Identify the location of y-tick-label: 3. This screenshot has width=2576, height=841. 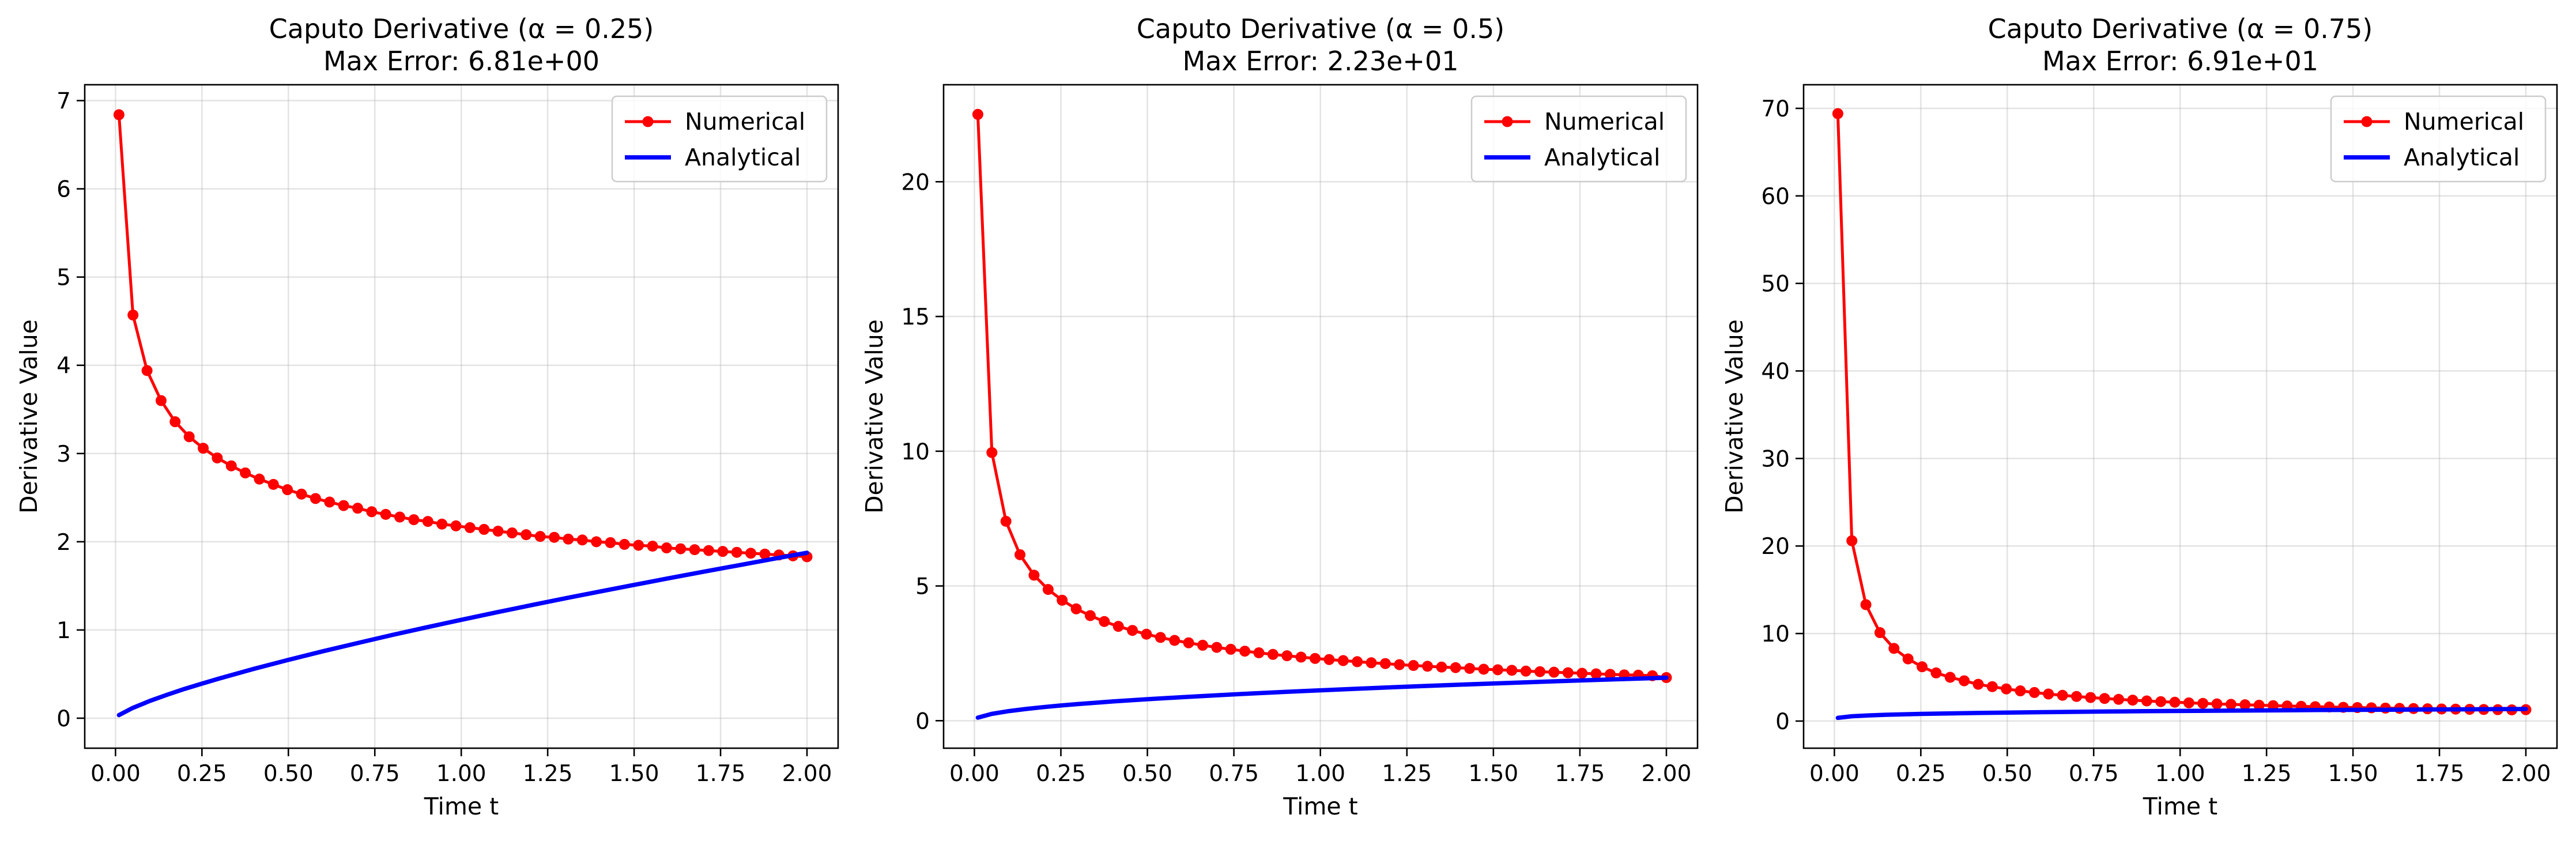
(63, 455).